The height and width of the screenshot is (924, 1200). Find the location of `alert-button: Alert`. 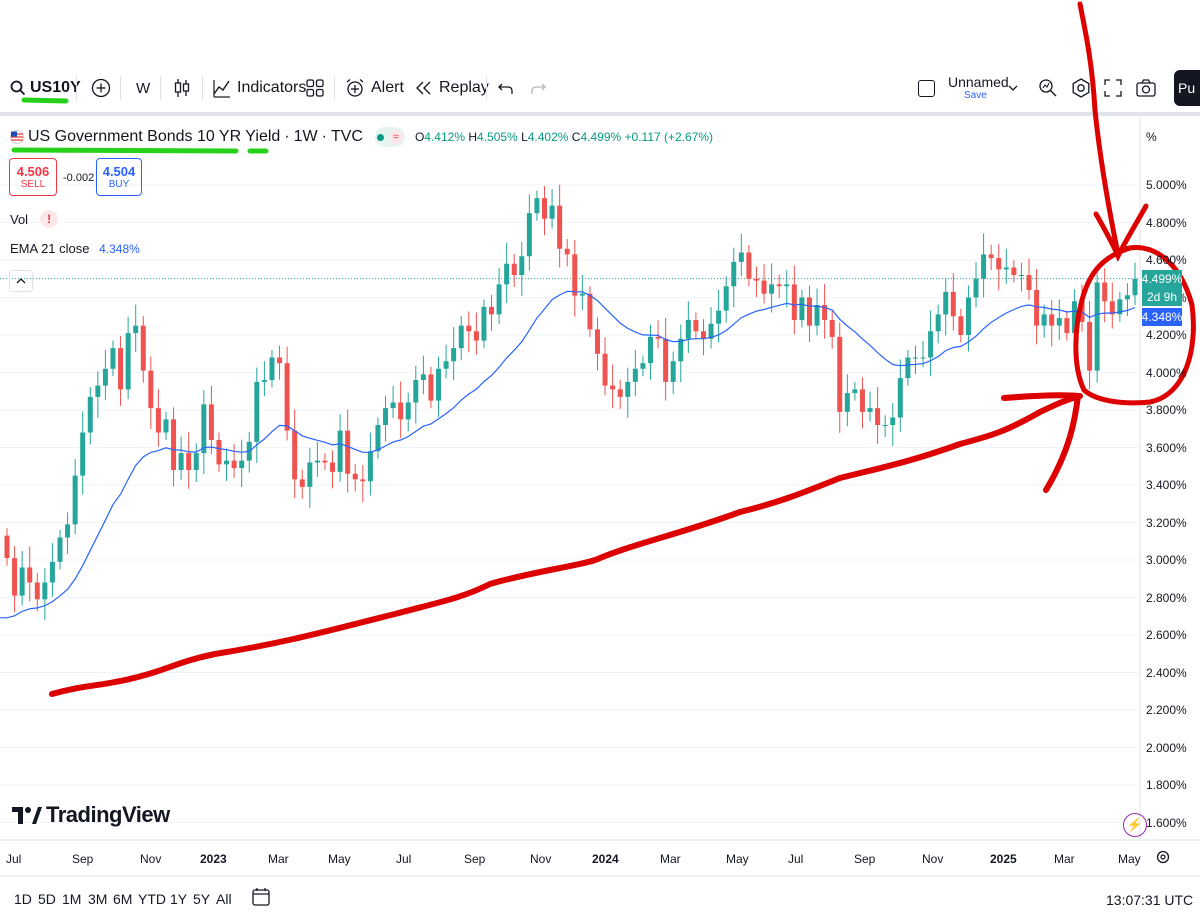

alert-button: Alert is located at coordinates (374, 88).